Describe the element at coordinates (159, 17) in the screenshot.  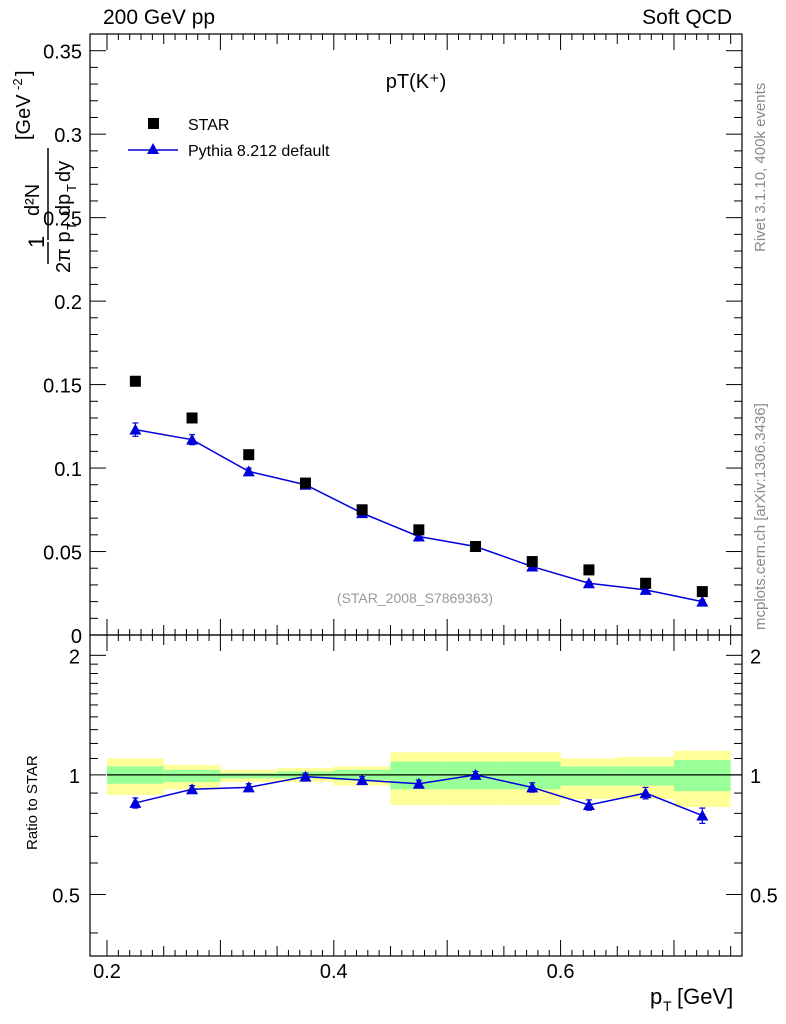
I see `header-left-label: 200 GeV pp` at that location.